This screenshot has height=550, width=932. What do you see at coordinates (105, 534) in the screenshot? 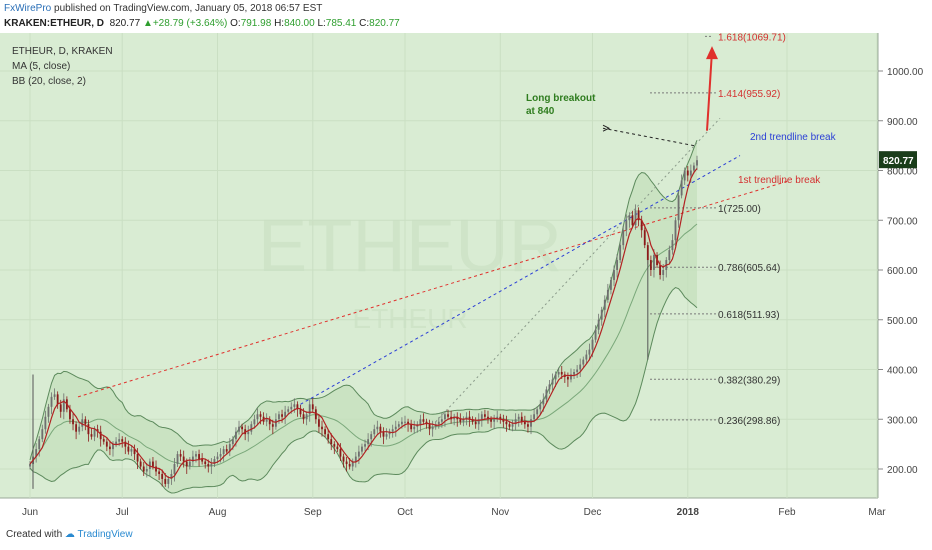
I see `tradingview-link: TradingView` at bounding box center [105, 534].